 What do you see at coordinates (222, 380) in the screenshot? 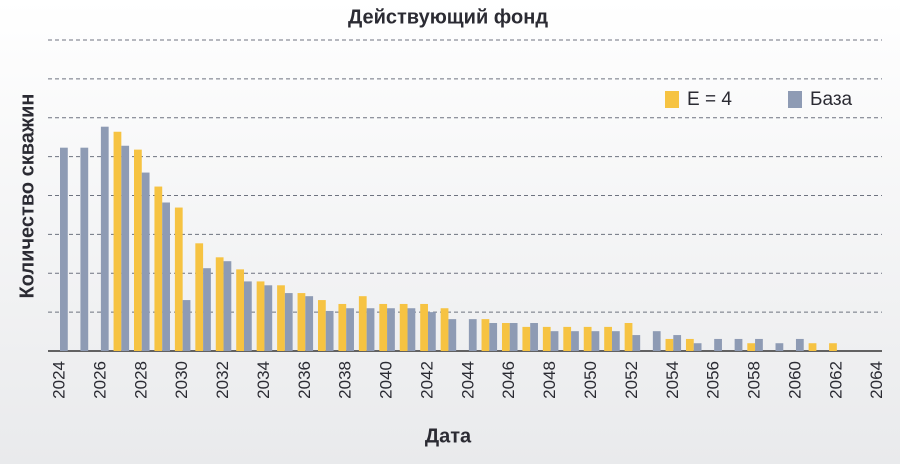
I see `x-tick-label: 2032` at bounding box center [222, 380].